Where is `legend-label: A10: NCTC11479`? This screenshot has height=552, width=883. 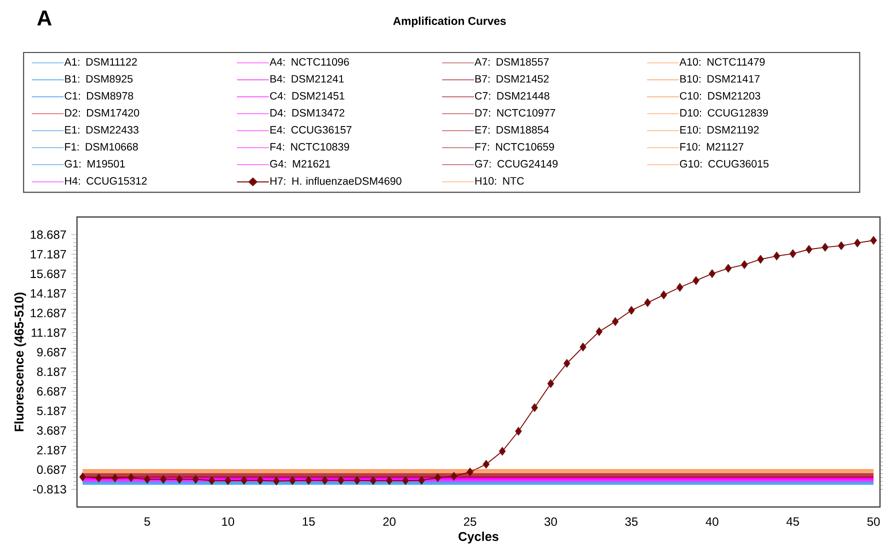 legend-label: A10: NCTC11479 is located at coordinates (722, 62).